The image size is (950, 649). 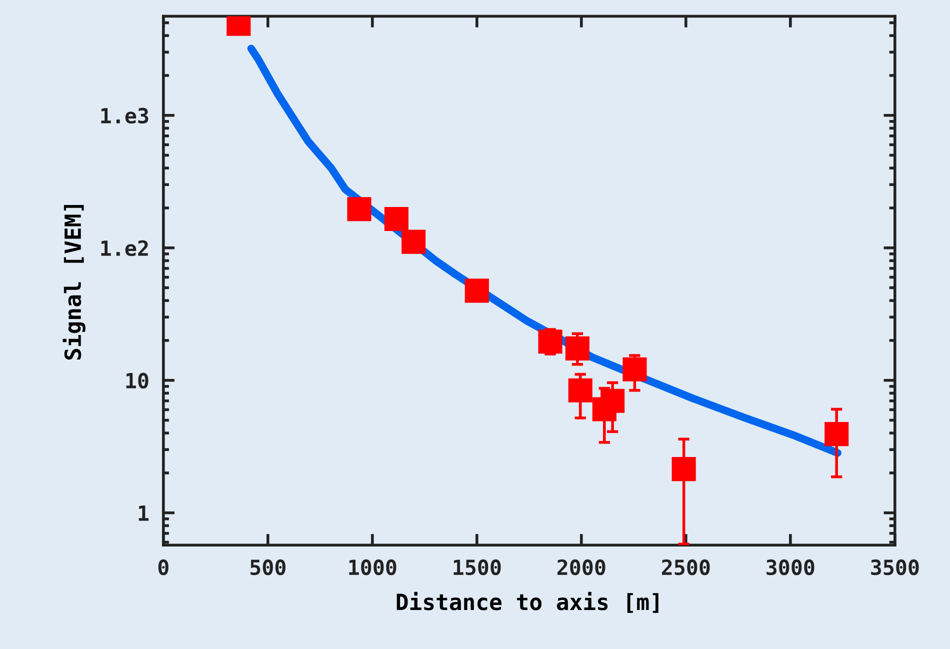 What do you see at coordinates (268, 567) in the screenshot?
I see `x-tick-label: 500` at bounding box center [268, 567].